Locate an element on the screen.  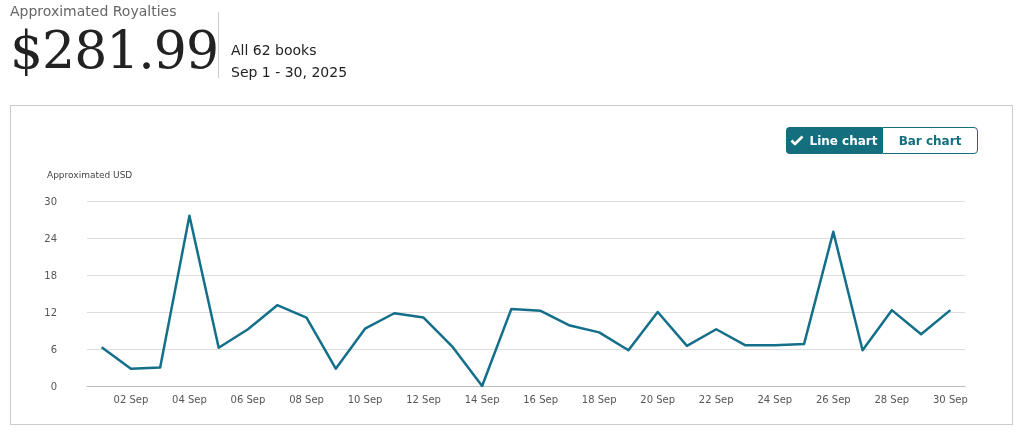
x-tick-label: 30 Sep is located at coordinates (950, 399).